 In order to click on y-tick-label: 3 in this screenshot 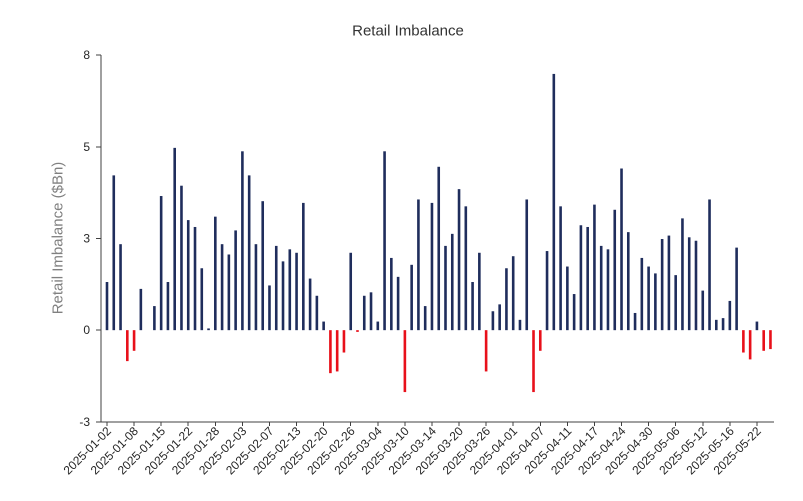, I will do `click(86, 238)`.